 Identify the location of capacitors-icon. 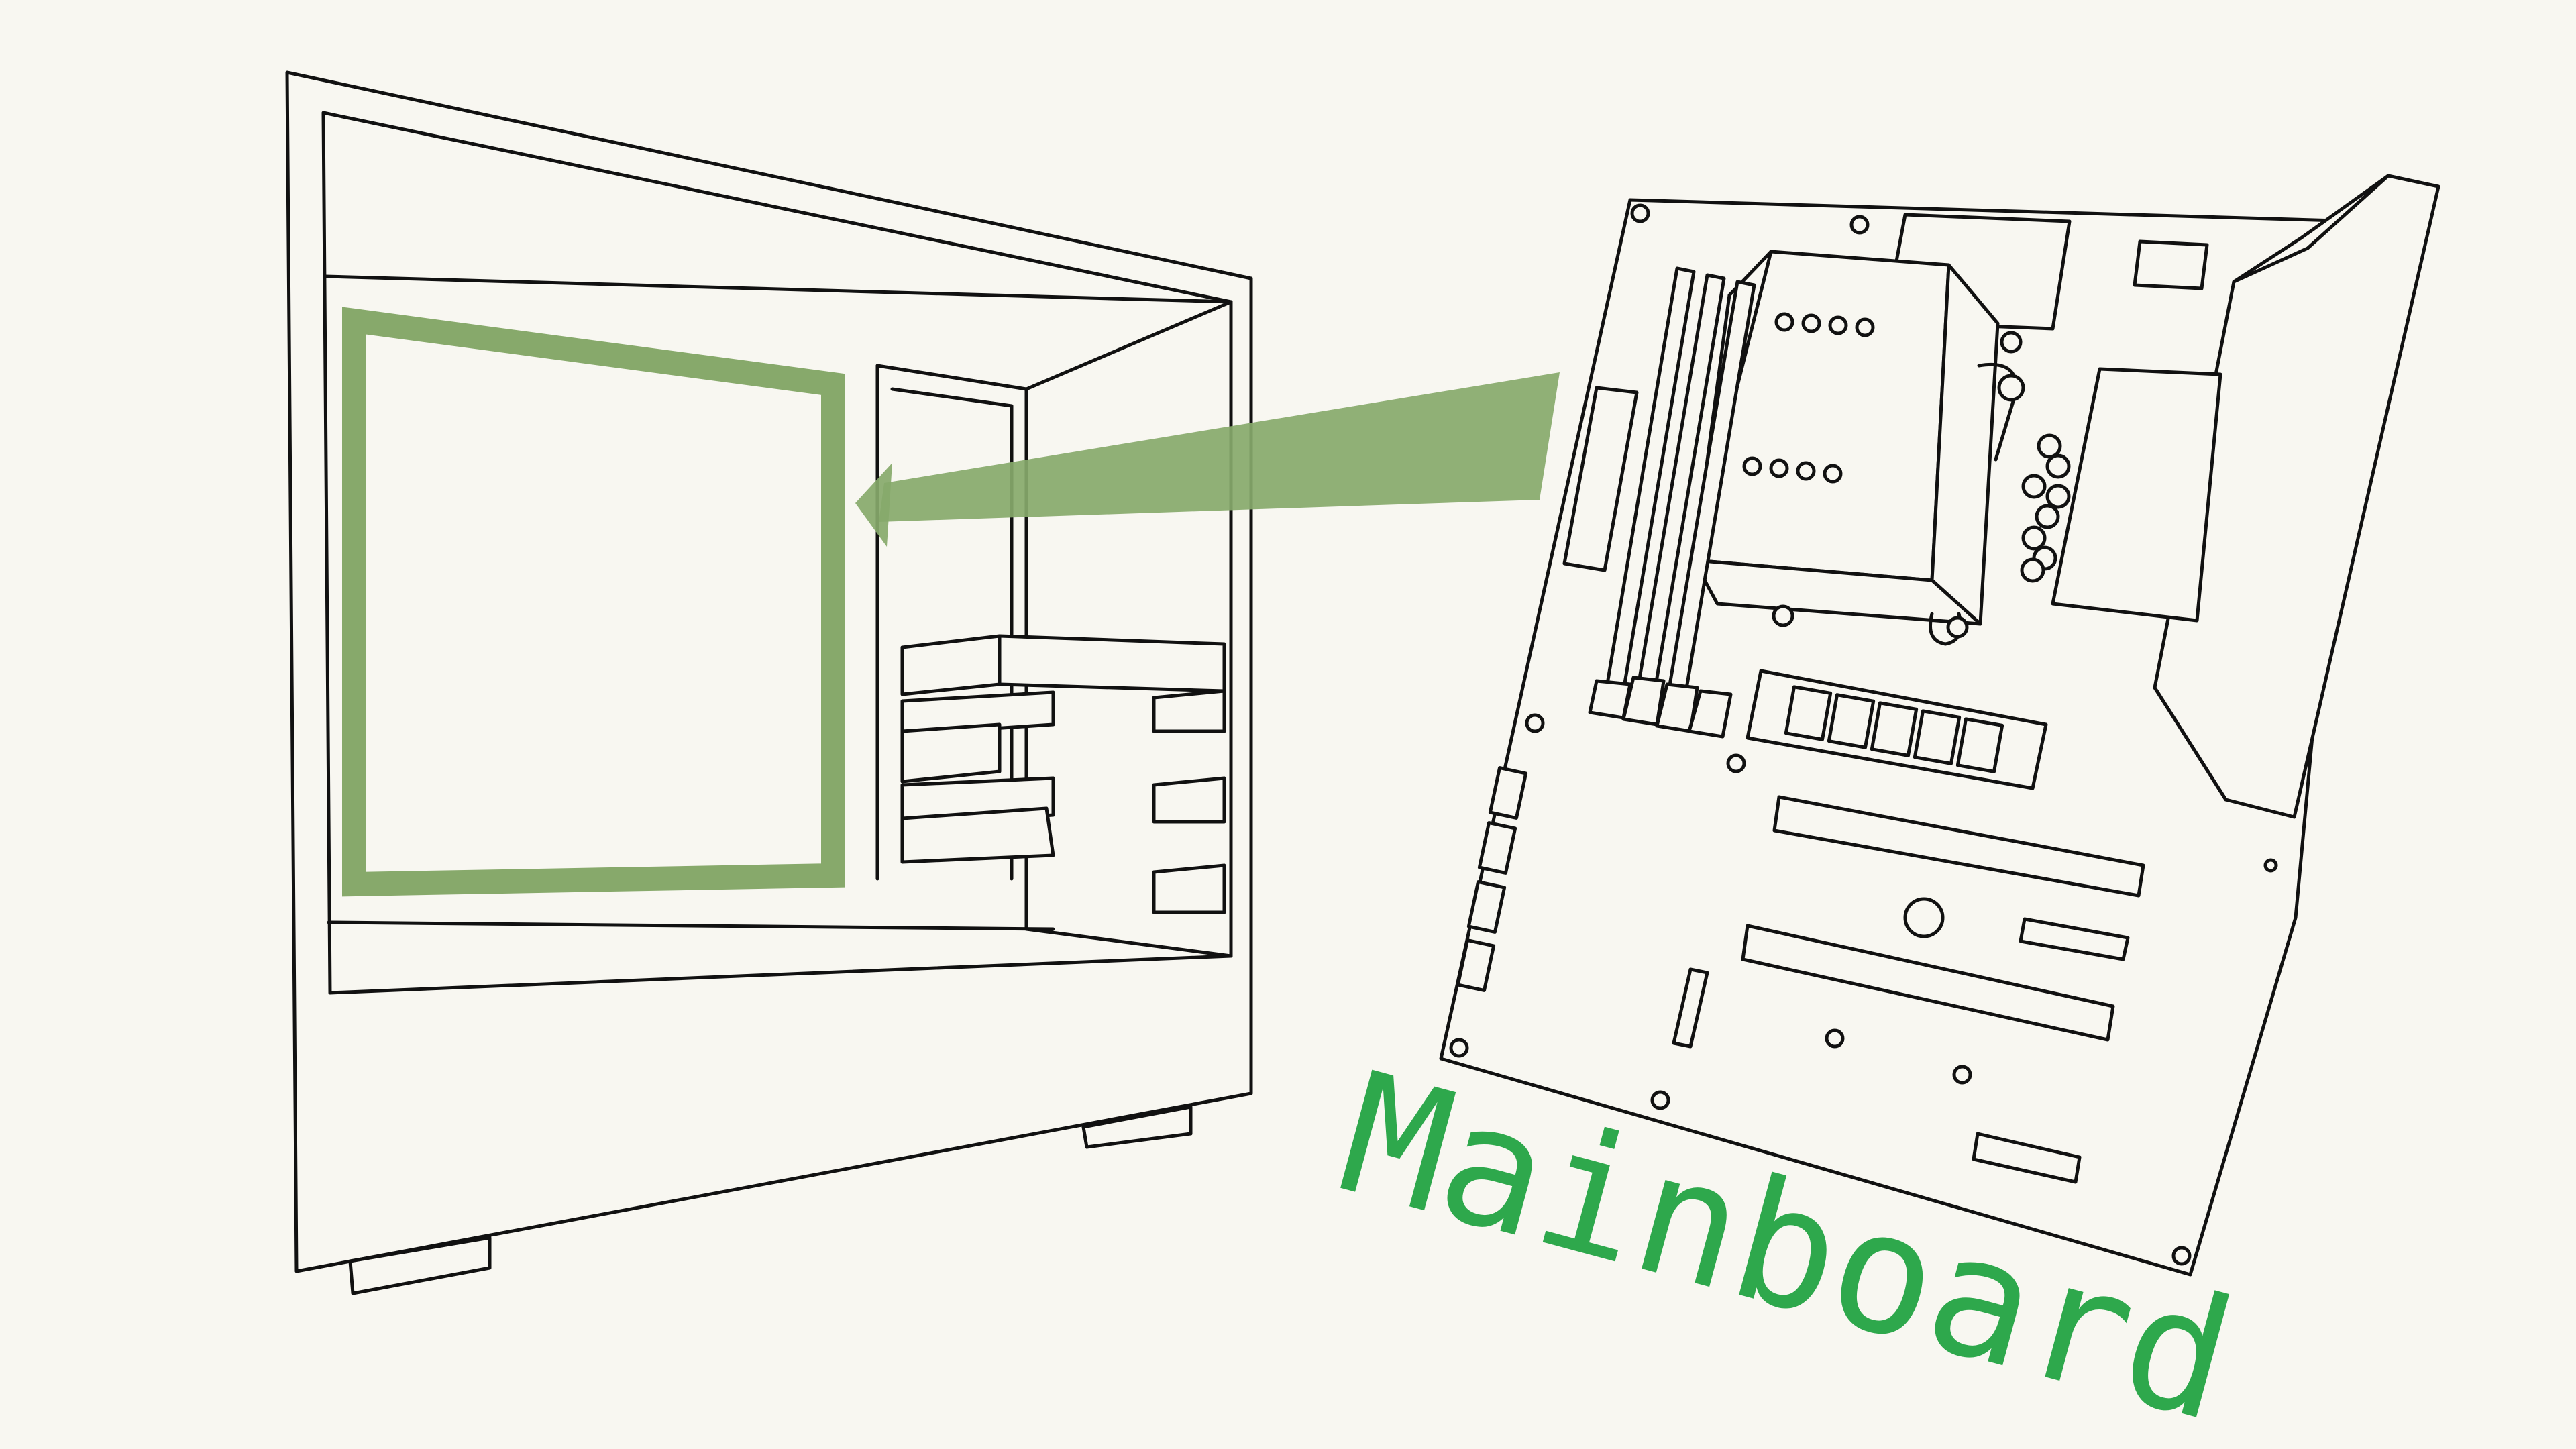
(2045, 508).